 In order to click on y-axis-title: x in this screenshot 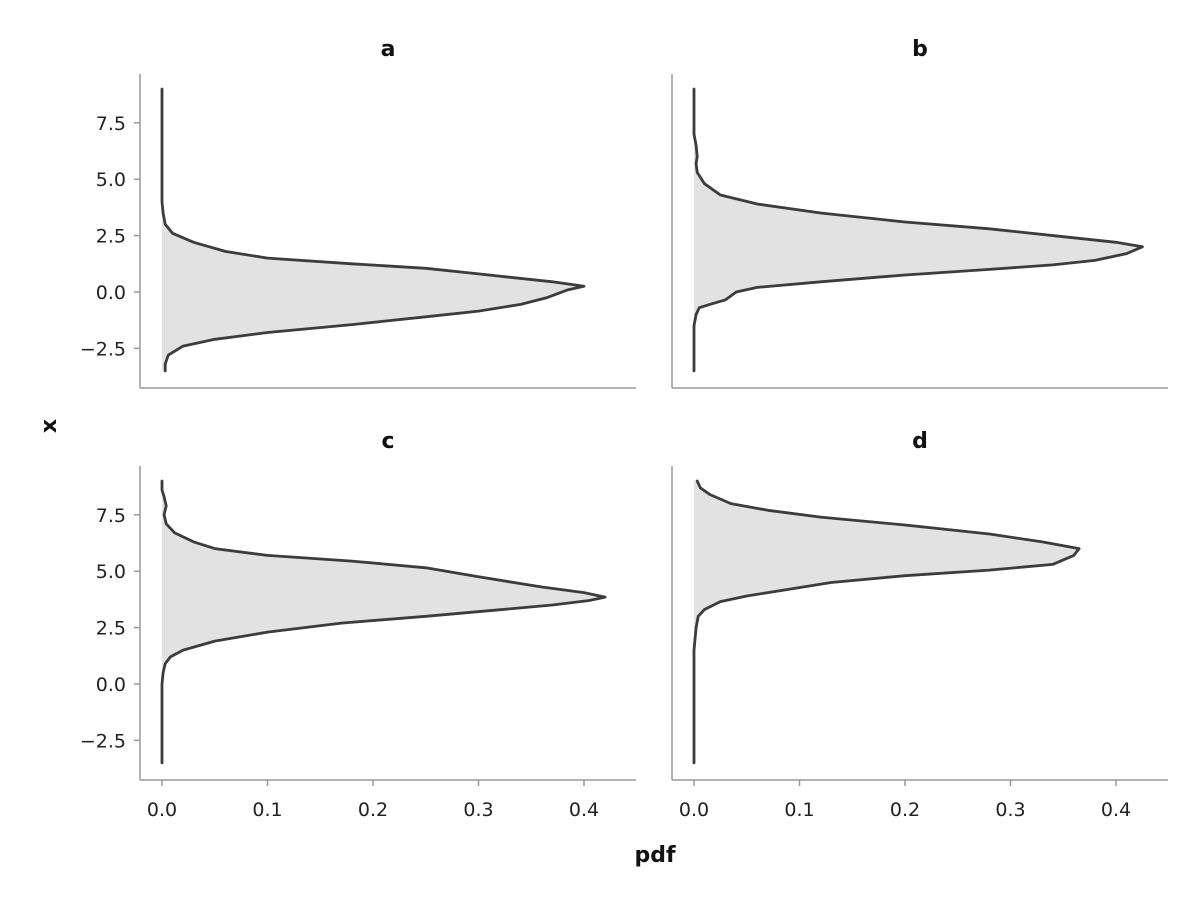, I will do `click(49, 426)`.